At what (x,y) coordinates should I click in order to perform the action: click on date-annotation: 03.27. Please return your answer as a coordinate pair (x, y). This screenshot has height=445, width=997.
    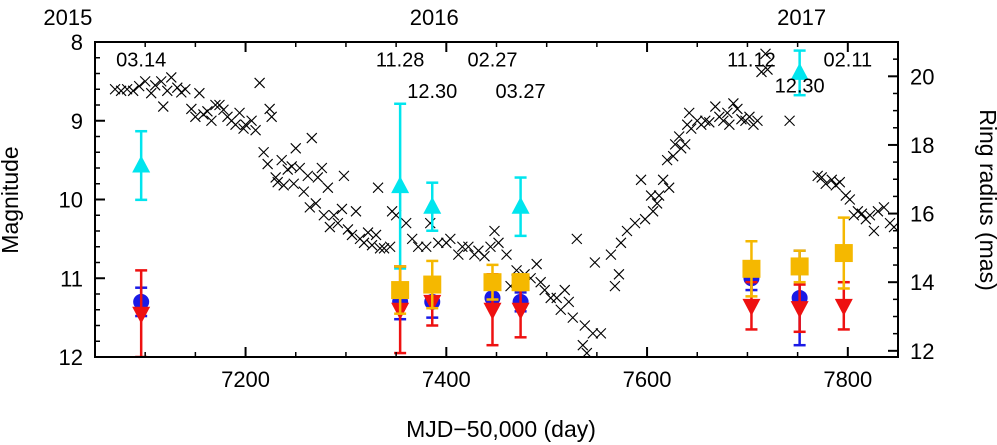
    Looking at the image, I should click on (521, 92).